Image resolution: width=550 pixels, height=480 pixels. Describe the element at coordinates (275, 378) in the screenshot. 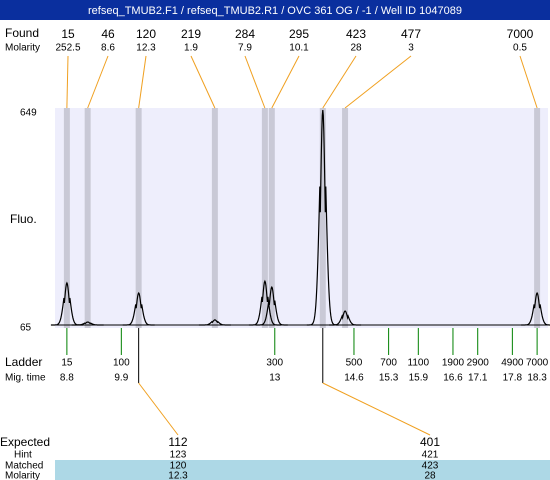

I see `ladder-time: 13` at that location.